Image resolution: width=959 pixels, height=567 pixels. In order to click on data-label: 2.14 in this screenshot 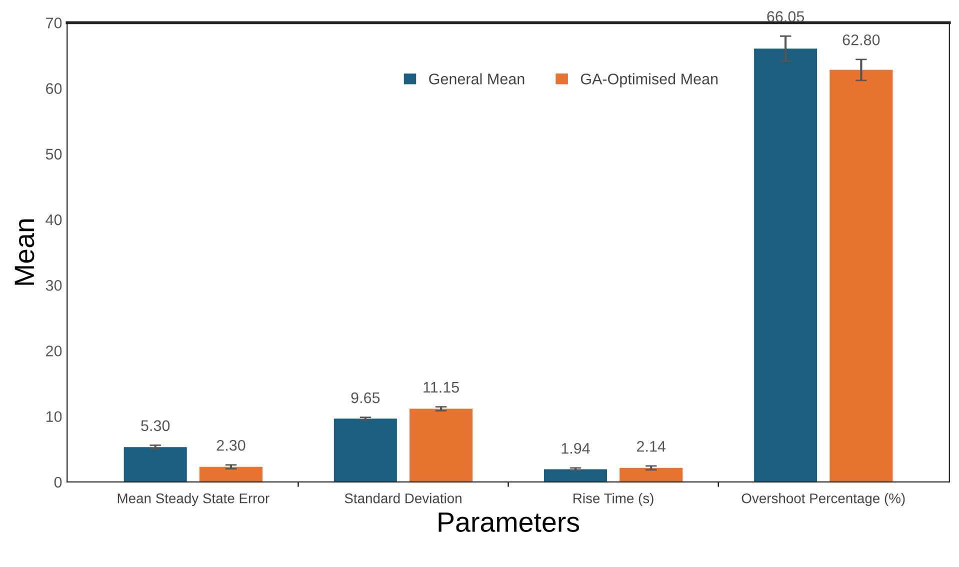, I will do `click(651, 446)`.